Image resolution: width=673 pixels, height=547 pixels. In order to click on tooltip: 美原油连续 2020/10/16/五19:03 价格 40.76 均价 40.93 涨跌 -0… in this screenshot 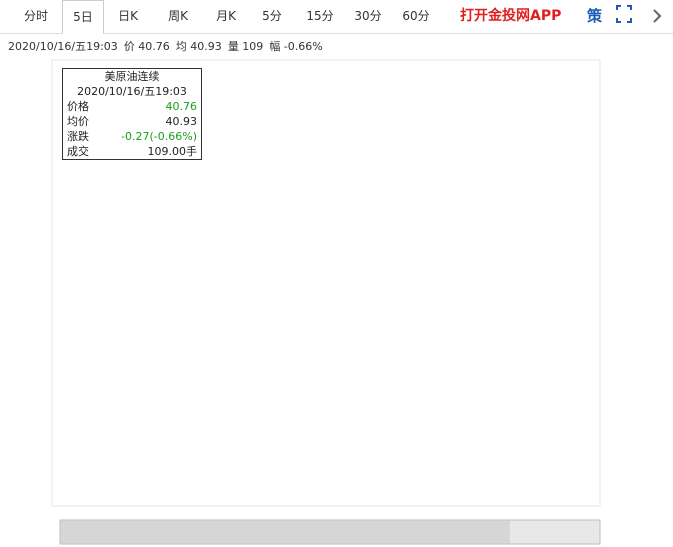, I will do `click(132, 114)`.